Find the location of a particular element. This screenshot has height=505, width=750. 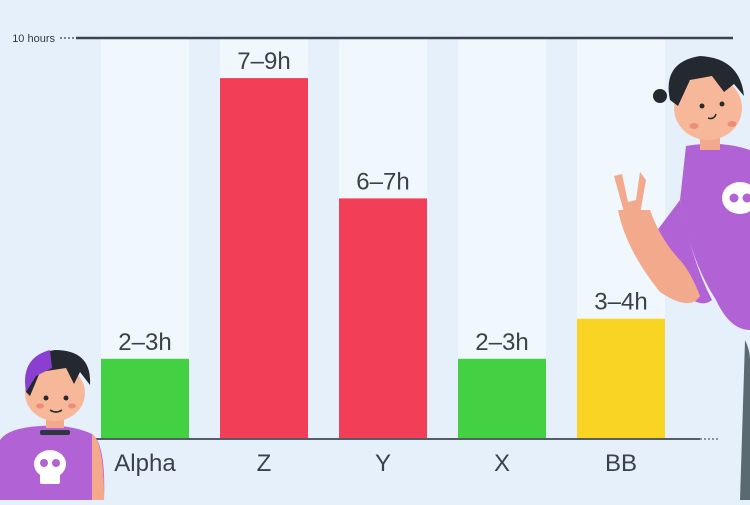

bar-x is located at coordinates (502, 399).